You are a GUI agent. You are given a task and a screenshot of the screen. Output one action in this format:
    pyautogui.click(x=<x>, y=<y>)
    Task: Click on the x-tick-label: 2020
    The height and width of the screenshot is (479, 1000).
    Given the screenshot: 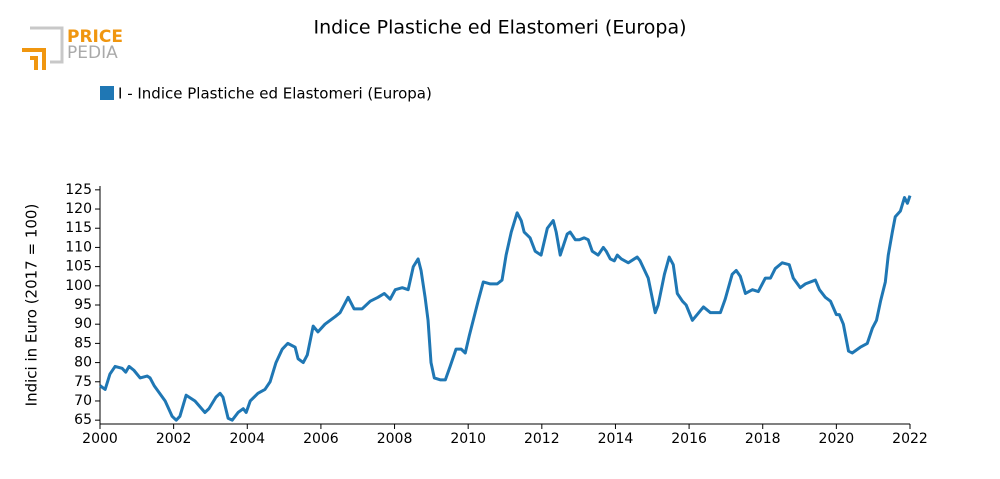 What is the action you would take?
    pyautogui.click(x=837, y=439)
    